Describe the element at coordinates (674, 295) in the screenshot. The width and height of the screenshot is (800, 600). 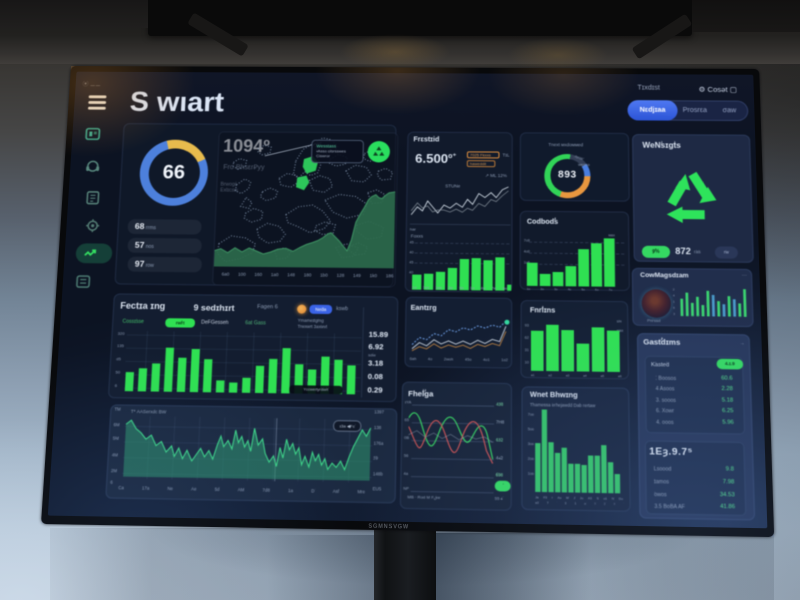
I see `svg-text: 4` at that location.